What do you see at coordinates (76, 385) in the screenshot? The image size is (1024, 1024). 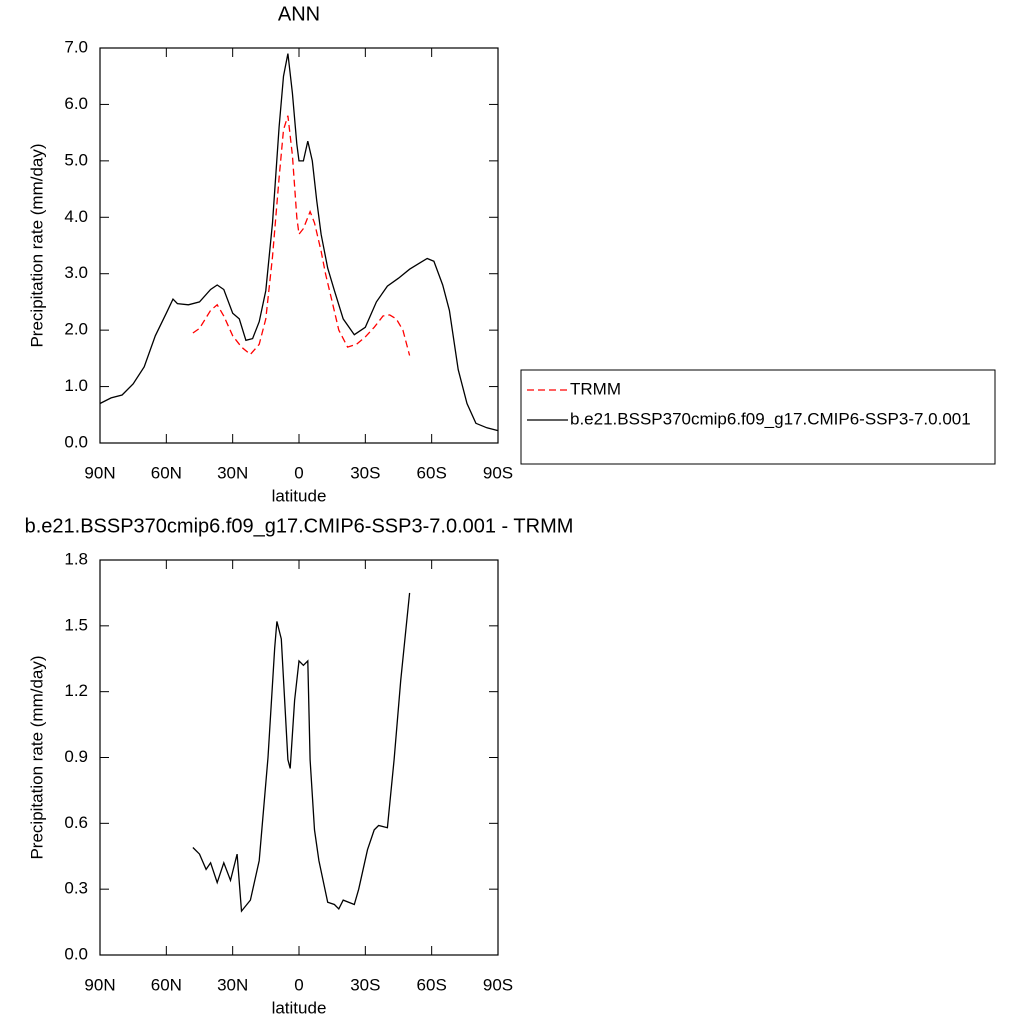 I see `y-tick-label: 1.0` at bounding box center [76, 385].